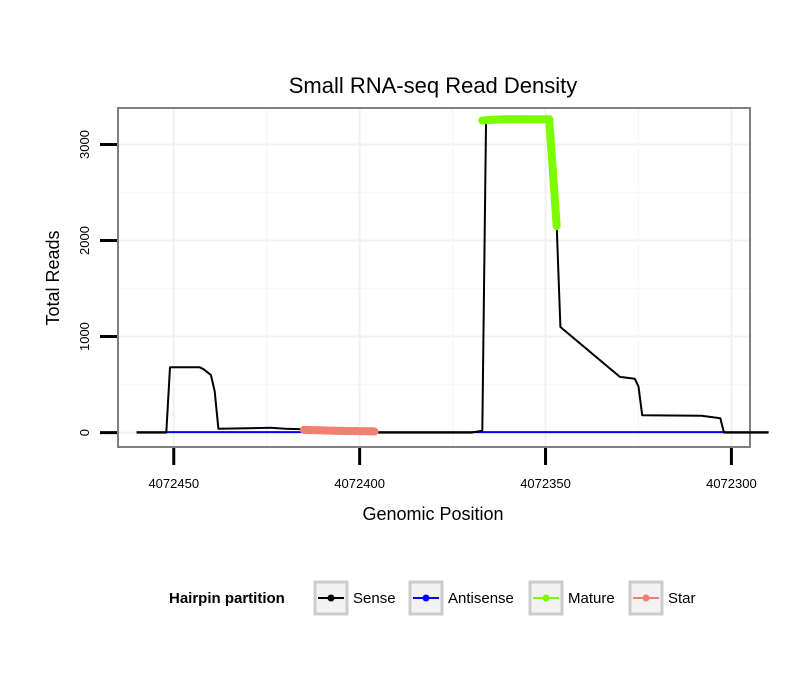 The width and height of the screenshot is (810, 690). What do you see at coordinates (84, 240) in the screenshot?
I see `y-tick-label: 2000` at bounding box center [84, 240].